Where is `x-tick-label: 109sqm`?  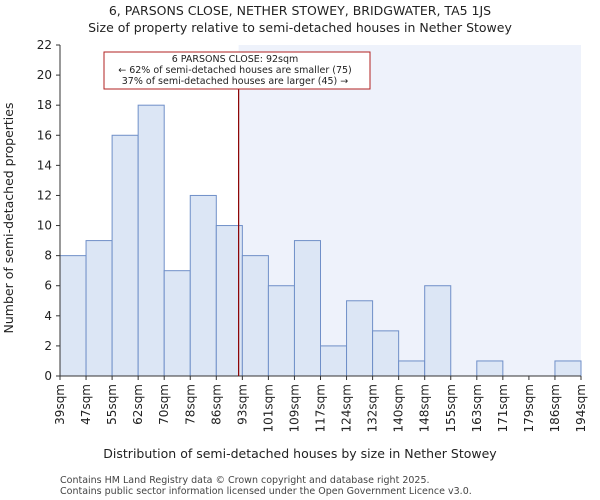 x-tick-label: 109sqm is located at coordinates (294, 408).